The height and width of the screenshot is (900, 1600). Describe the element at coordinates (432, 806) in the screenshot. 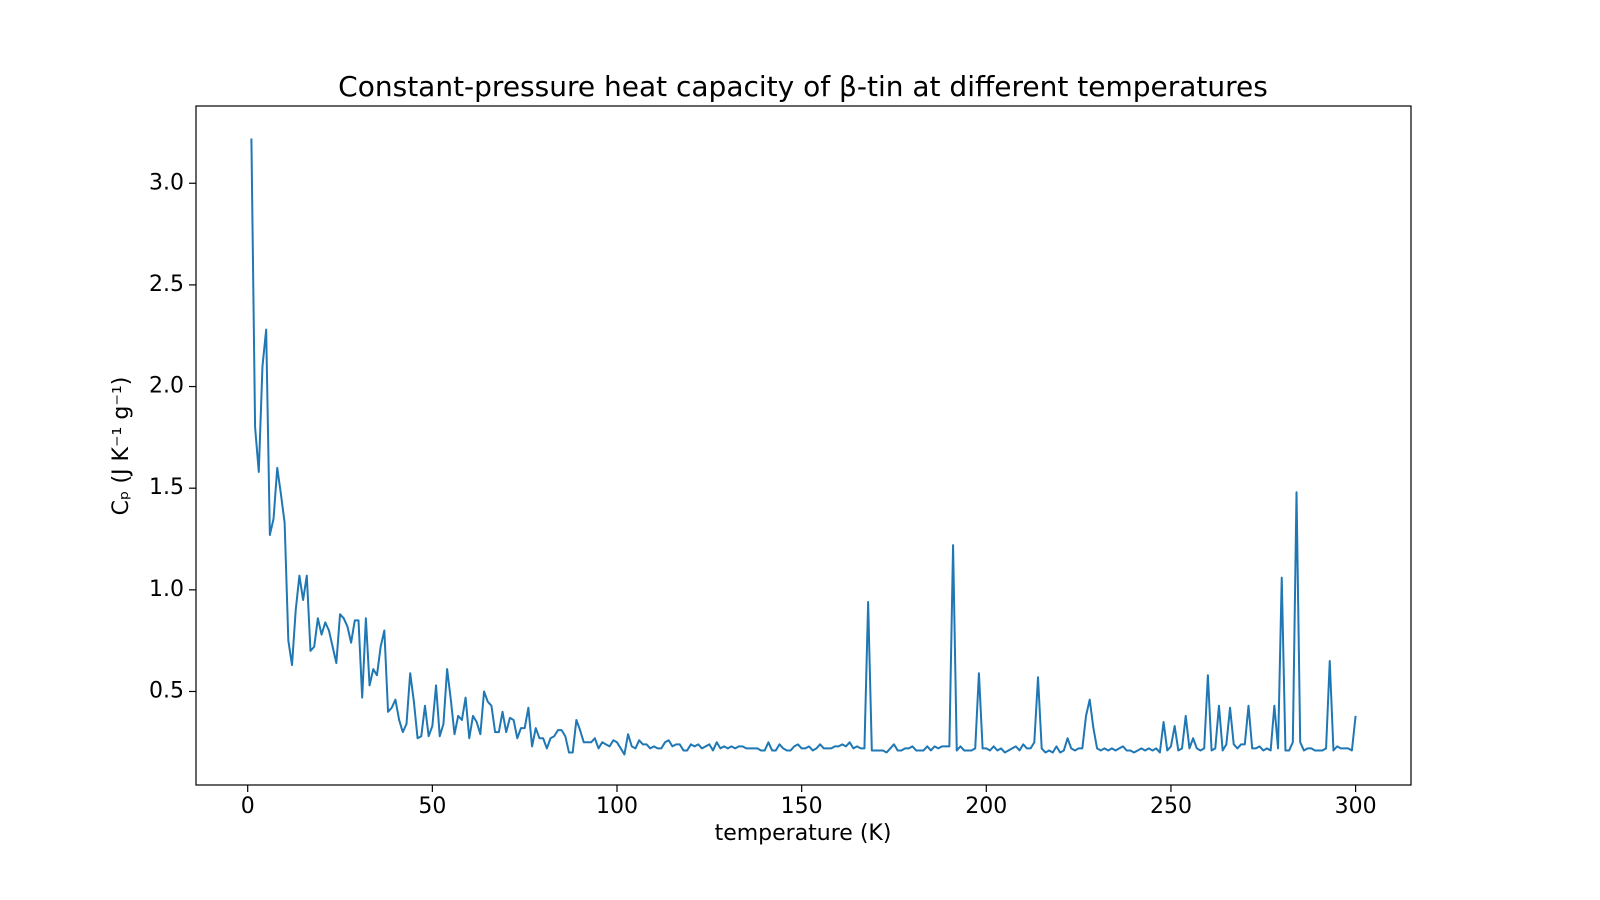

I see `x-tick-label: 50` at that location.